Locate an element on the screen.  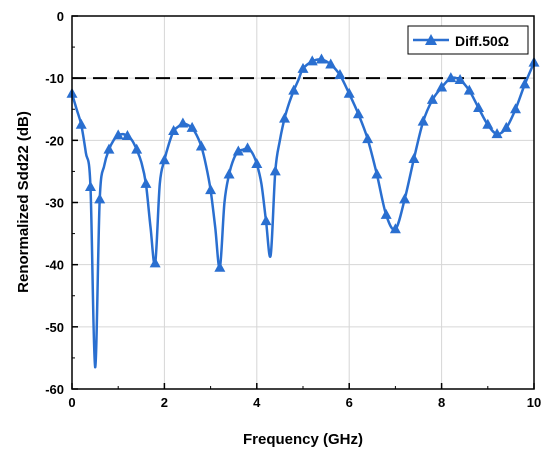
y-tick-label: -40 is located at coordinates (54, 265).